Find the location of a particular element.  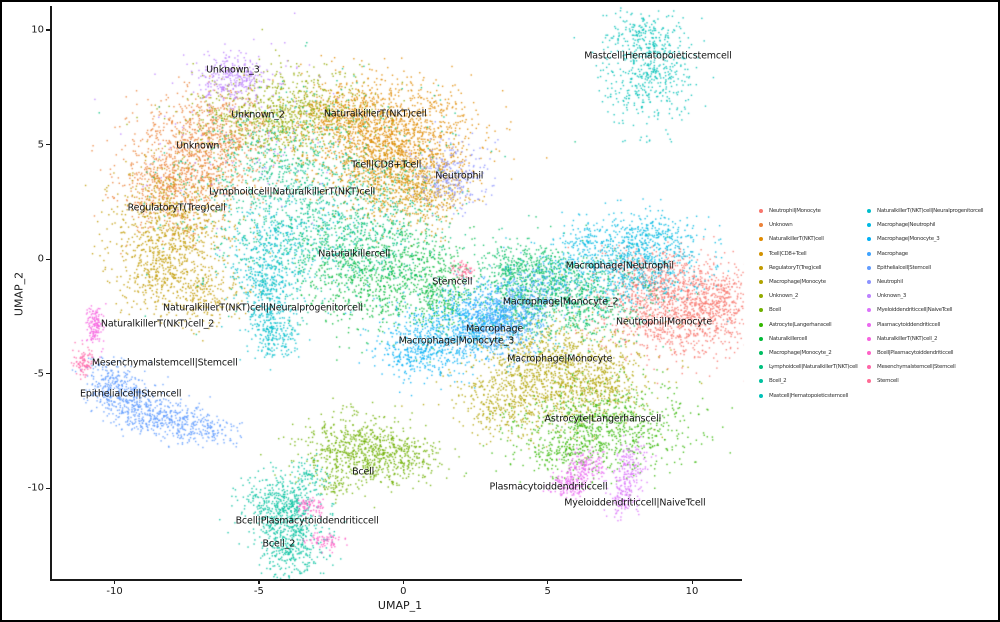

legend-item-label: RegulatoryT(Treg)cell is located at coordinates (795, 267).